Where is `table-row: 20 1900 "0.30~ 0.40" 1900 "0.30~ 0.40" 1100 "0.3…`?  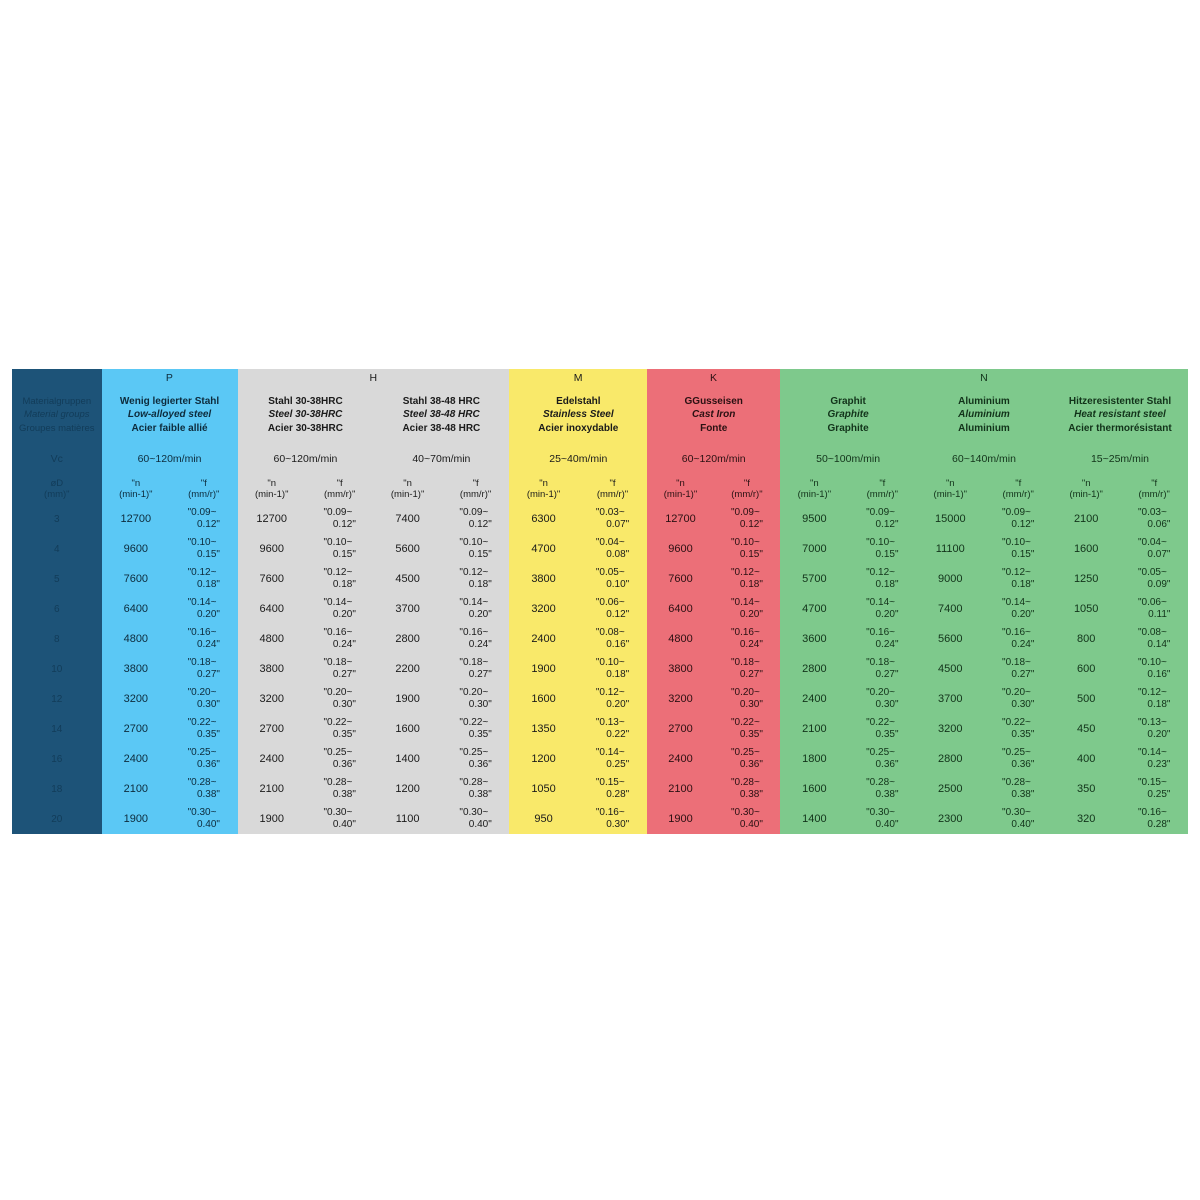
table-row: 20 1900 "0.30~ 0.40" 1900 "0.30~ 0.40" 1100 "0.3… is located at coordinates (600, 819).